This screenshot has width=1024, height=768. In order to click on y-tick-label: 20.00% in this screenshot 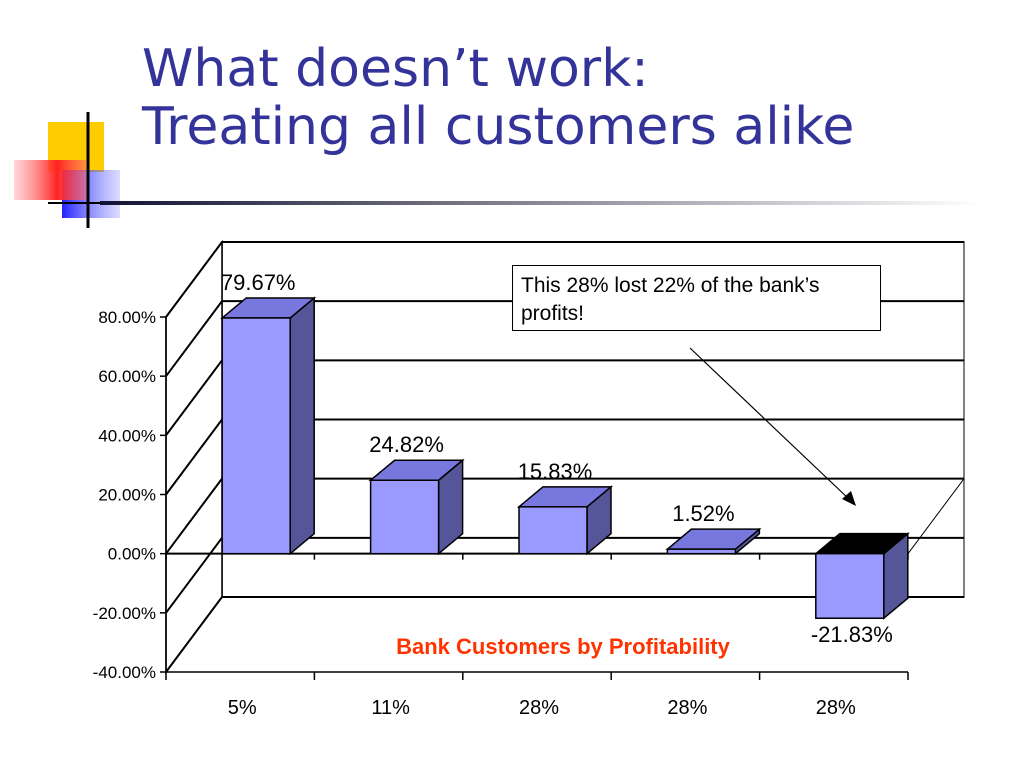, I will do `click(127, 495)`.